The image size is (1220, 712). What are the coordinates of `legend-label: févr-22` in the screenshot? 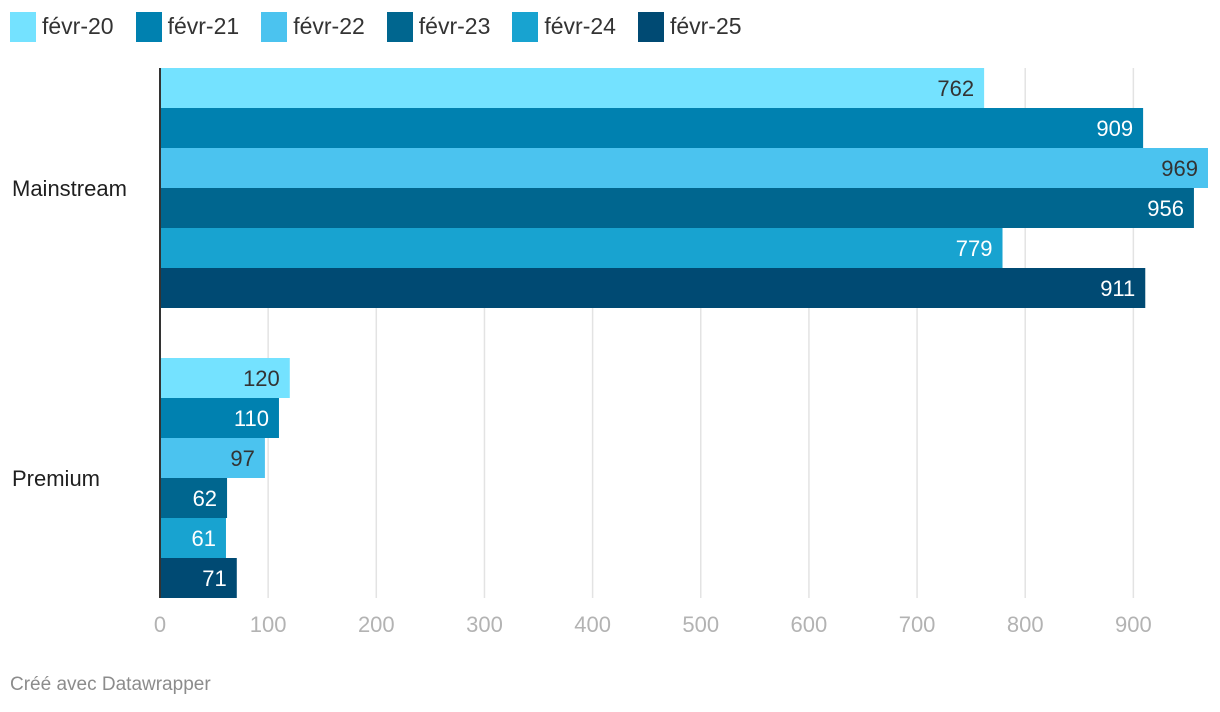 It's located at (329, 26).